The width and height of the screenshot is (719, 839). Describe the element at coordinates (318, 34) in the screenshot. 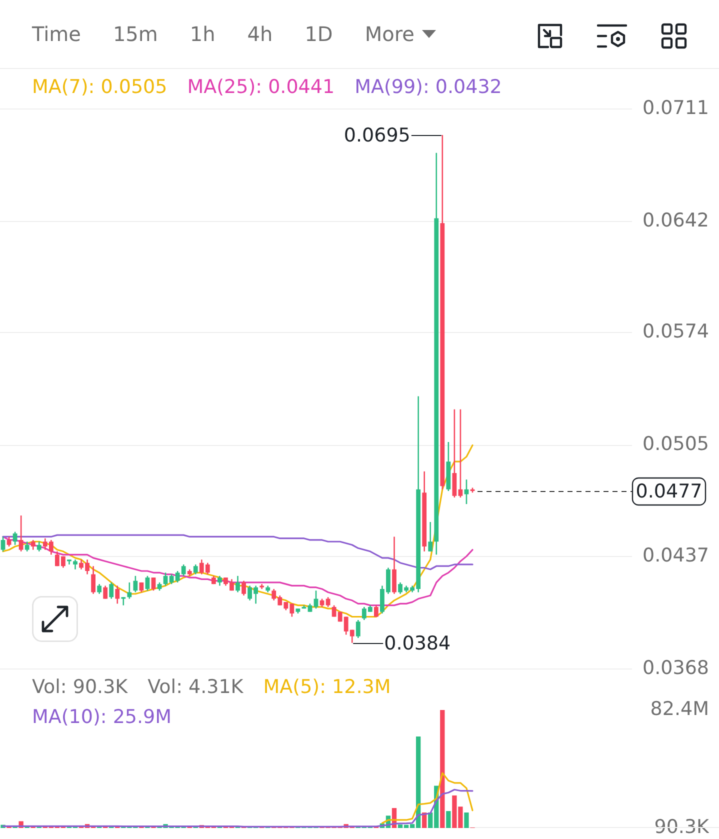

I see `text: 1D` at that location.